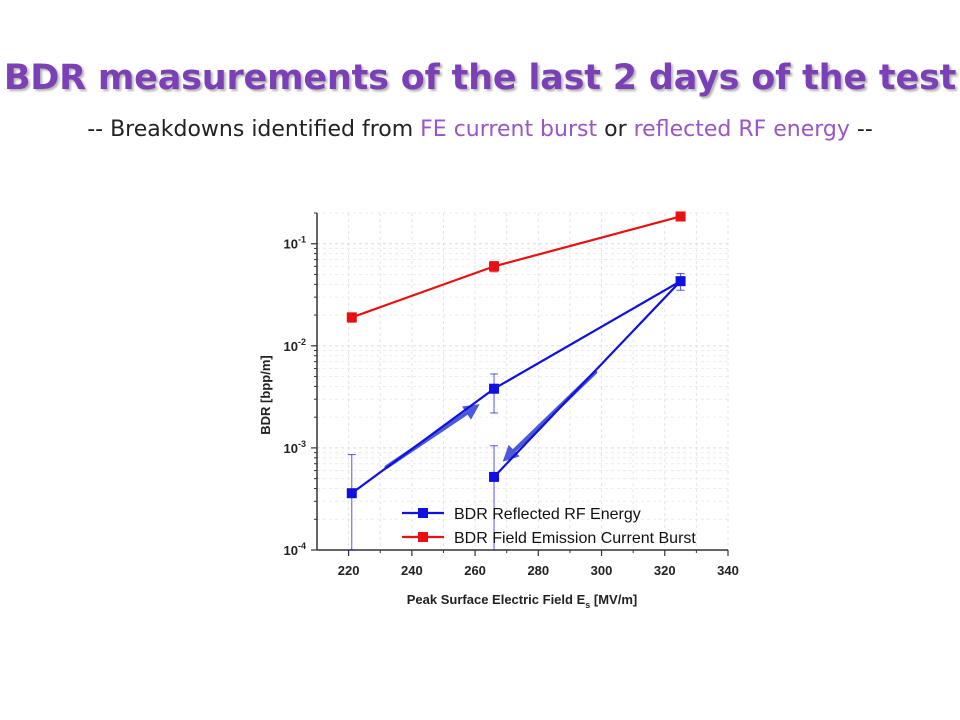 This screenshot has width=960, height=720. I want to click on y-tick-label: 10⁻³, so click(295, 447).